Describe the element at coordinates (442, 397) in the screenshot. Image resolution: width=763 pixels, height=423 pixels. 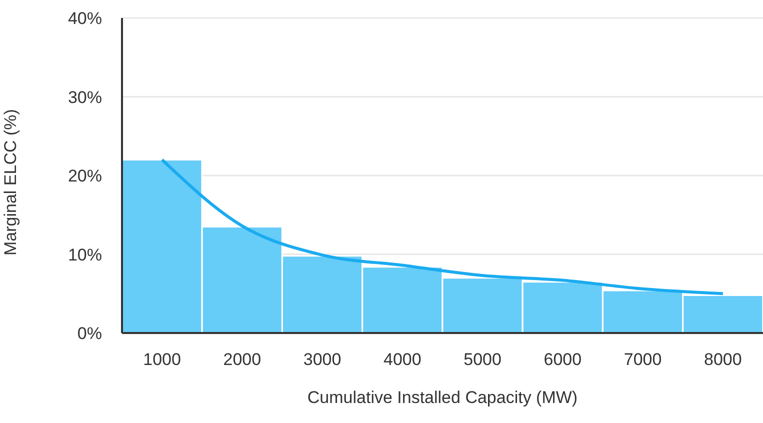
I see `x-axis-title: Cumulative Installed Capacity (MW)` at that location.